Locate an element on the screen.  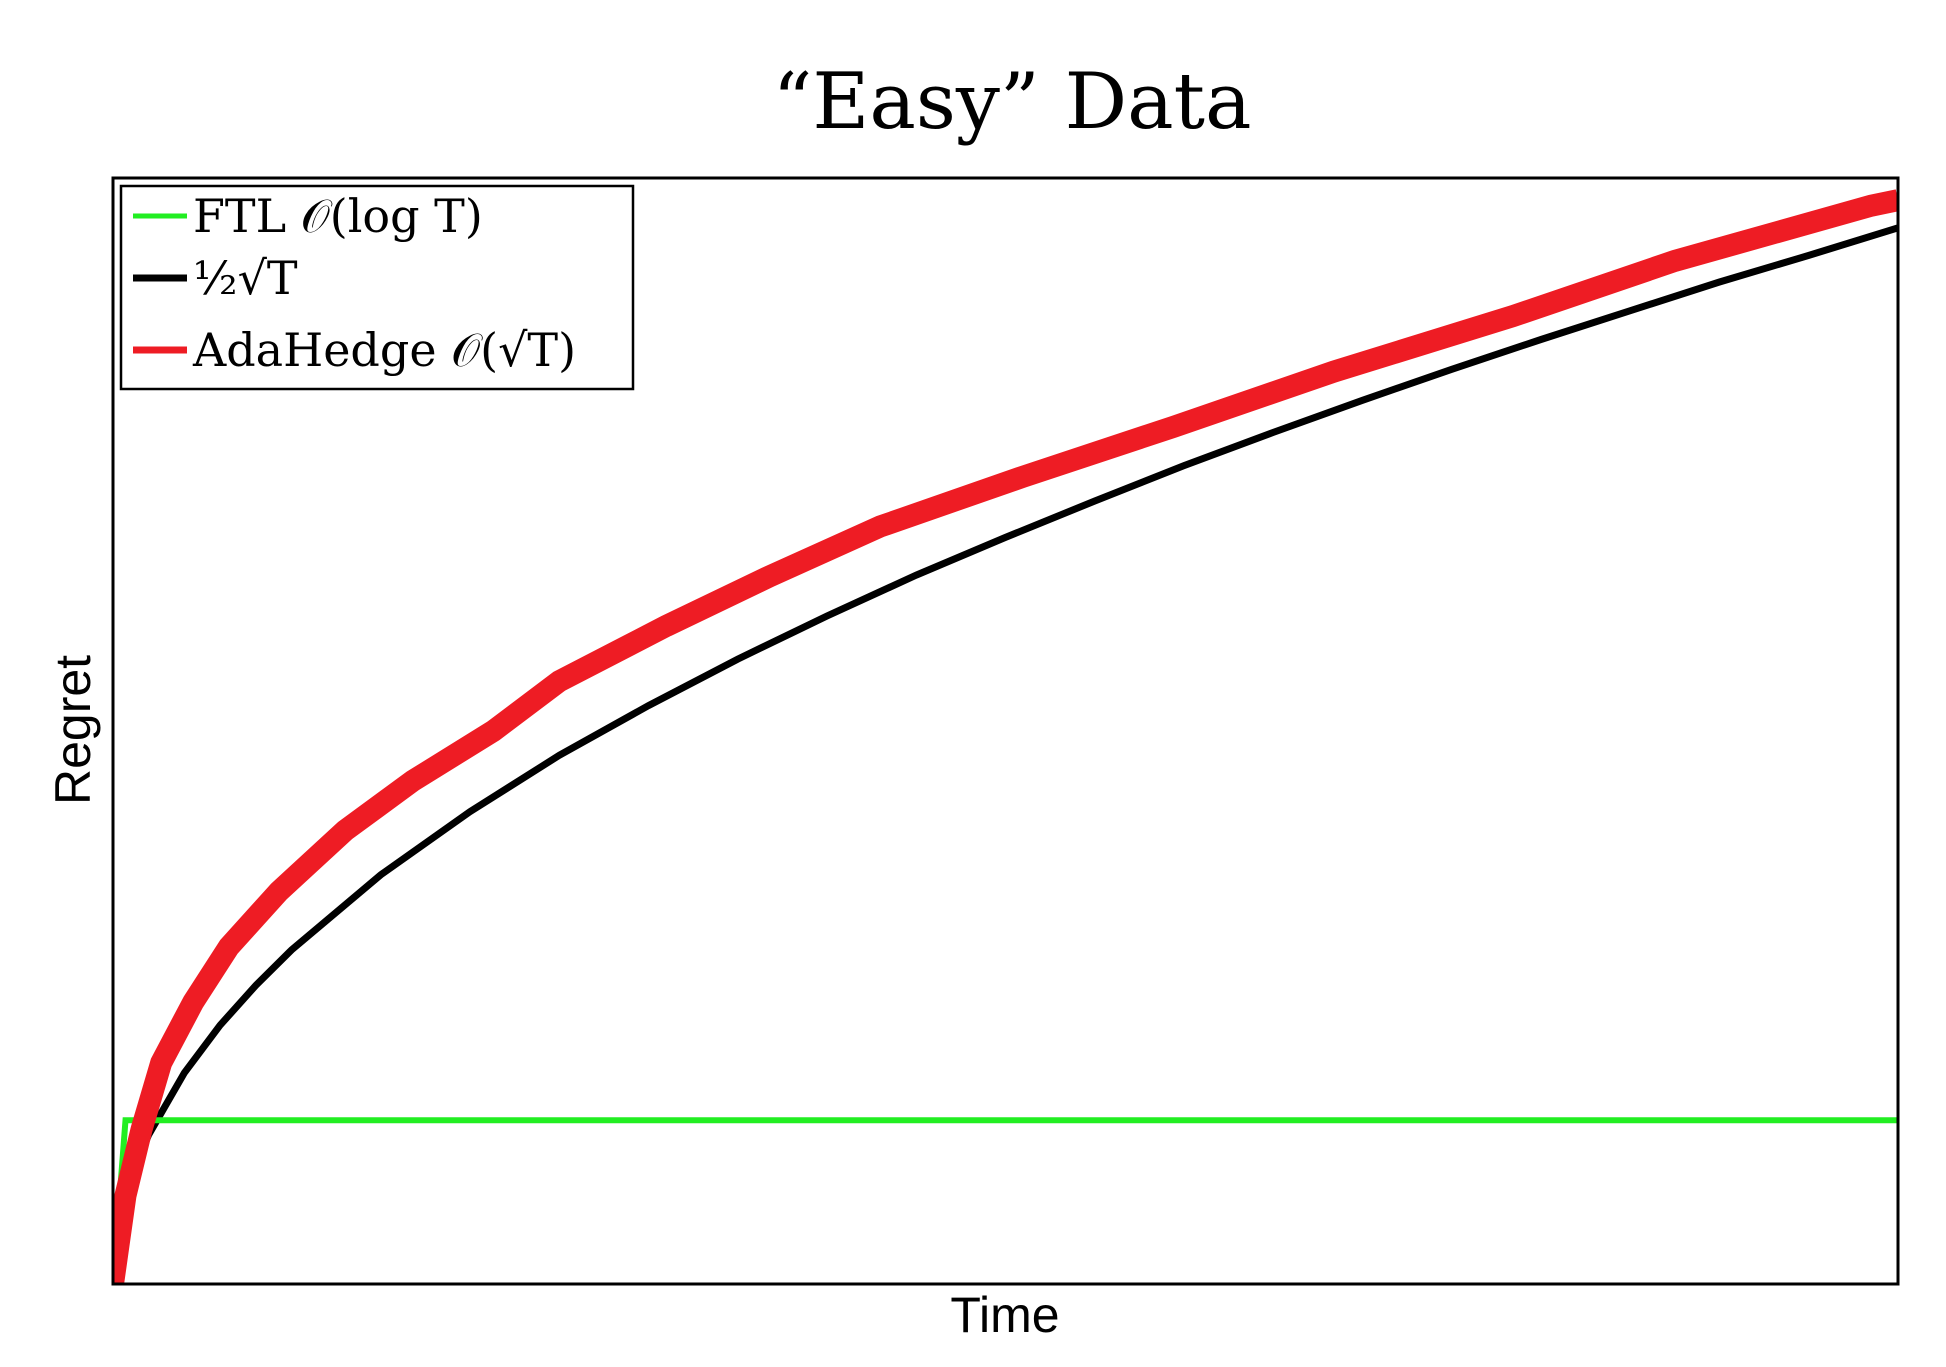
legend-box is located at coordinates (377, 287).